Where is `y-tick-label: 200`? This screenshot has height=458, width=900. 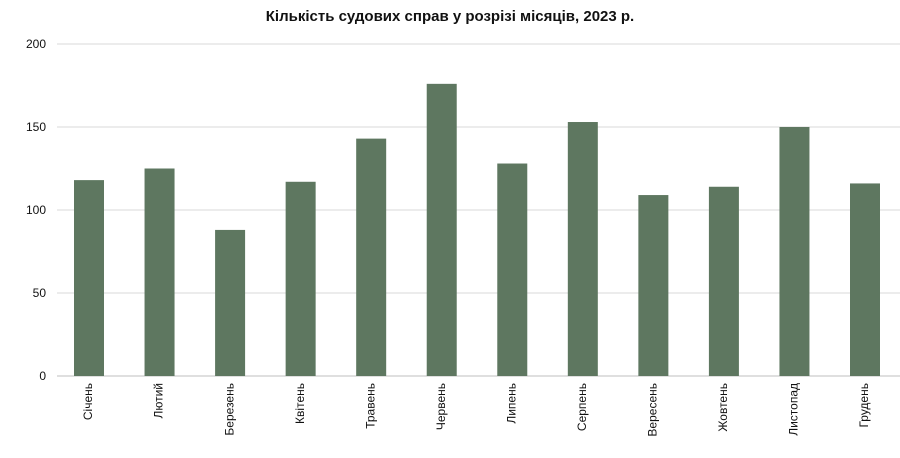
y-tick-label: 200 is located at coordinates (36, 44).